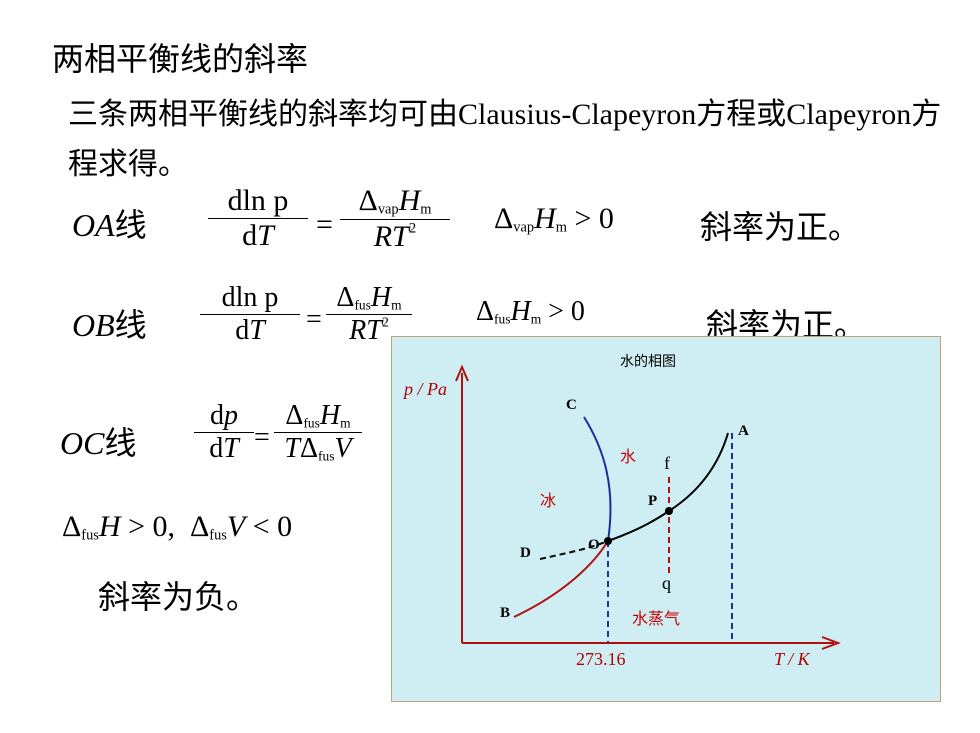 The image size is (980, 733). Describe the element at coordinates (574, 550) in the screenshot. I see `od-dashed-curve` at that location.